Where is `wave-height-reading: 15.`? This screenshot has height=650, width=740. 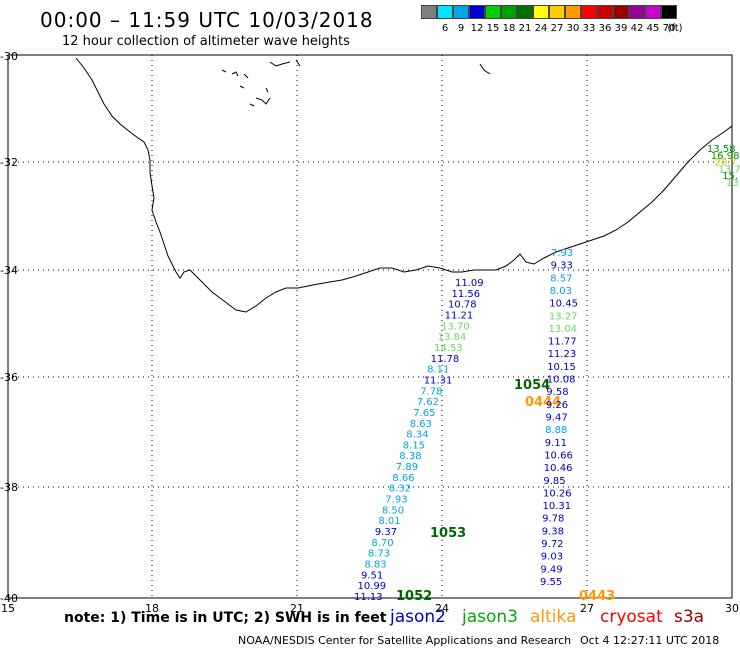 wave-height-reading: 15. is located at coordinates (730, 176).